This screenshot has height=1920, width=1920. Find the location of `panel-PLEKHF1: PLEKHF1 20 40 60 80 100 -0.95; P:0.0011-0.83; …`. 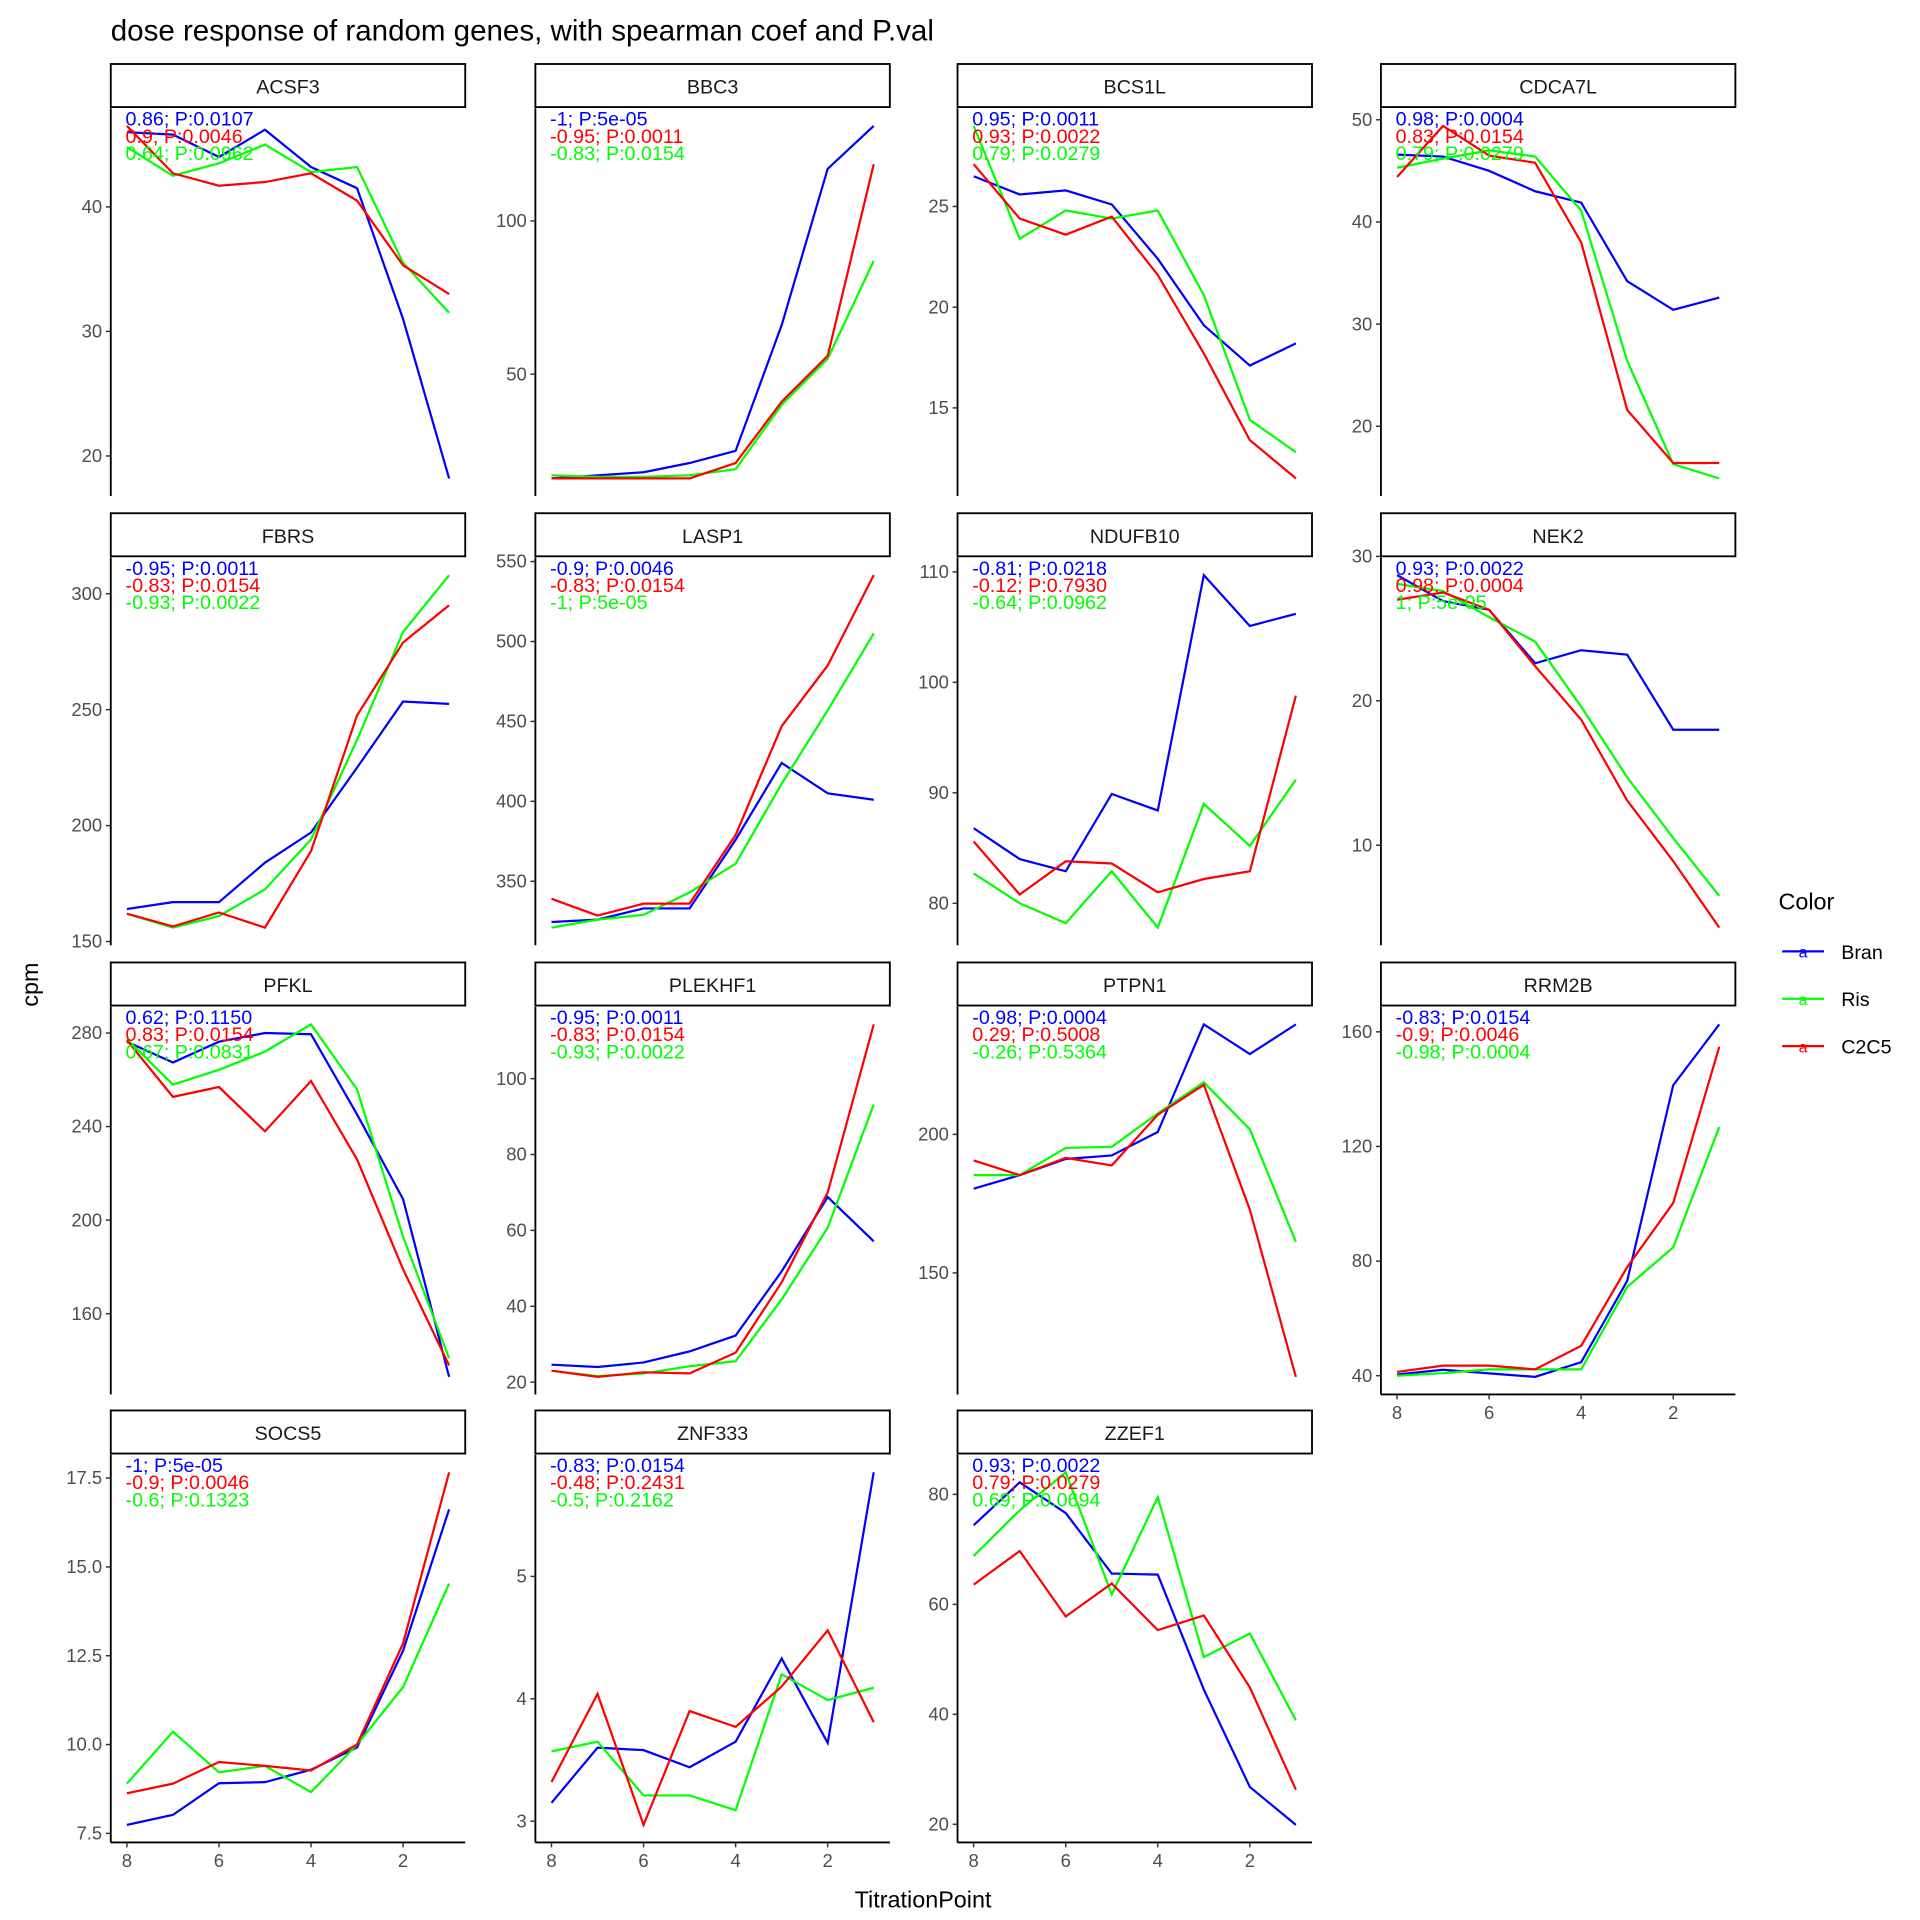

panel-PLEKHF1: PLEKHF1 20 40 60 80 100 -0.95; P:0.0011-0.83; … is located at coordinates (693, 1178).